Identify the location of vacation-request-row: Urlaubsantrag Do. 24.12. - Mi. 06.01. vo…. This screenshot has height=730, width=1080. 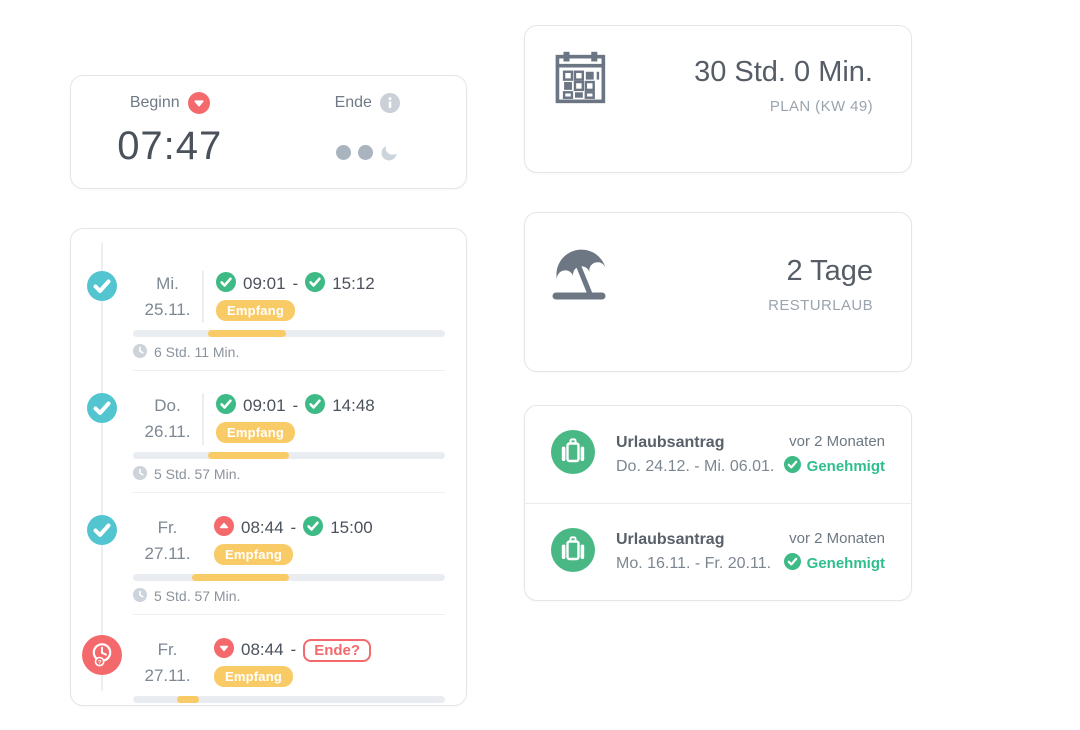
(718, 454).